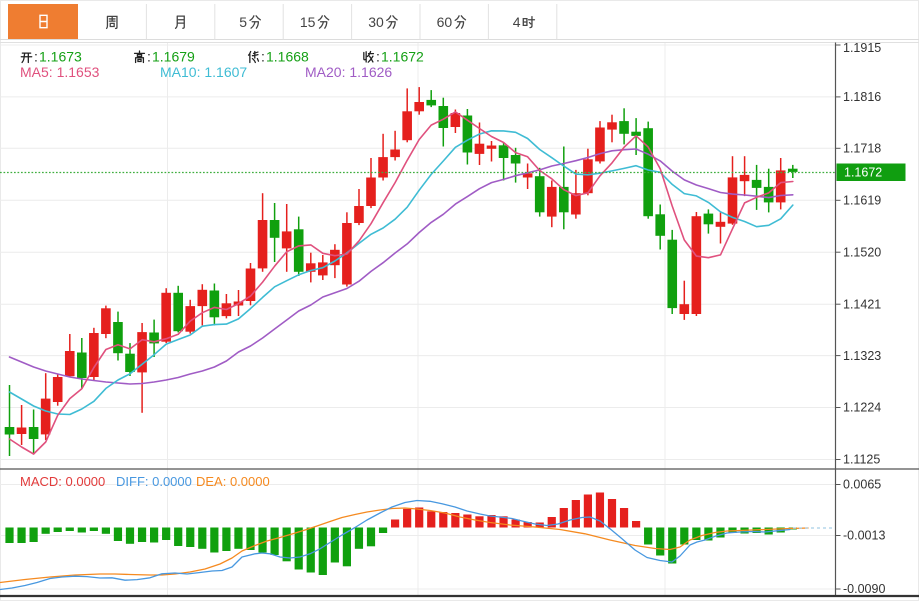 The height and width of the screenshot is (601, 919). I want to click on svg-text: 1.1323, so click(862, 356).